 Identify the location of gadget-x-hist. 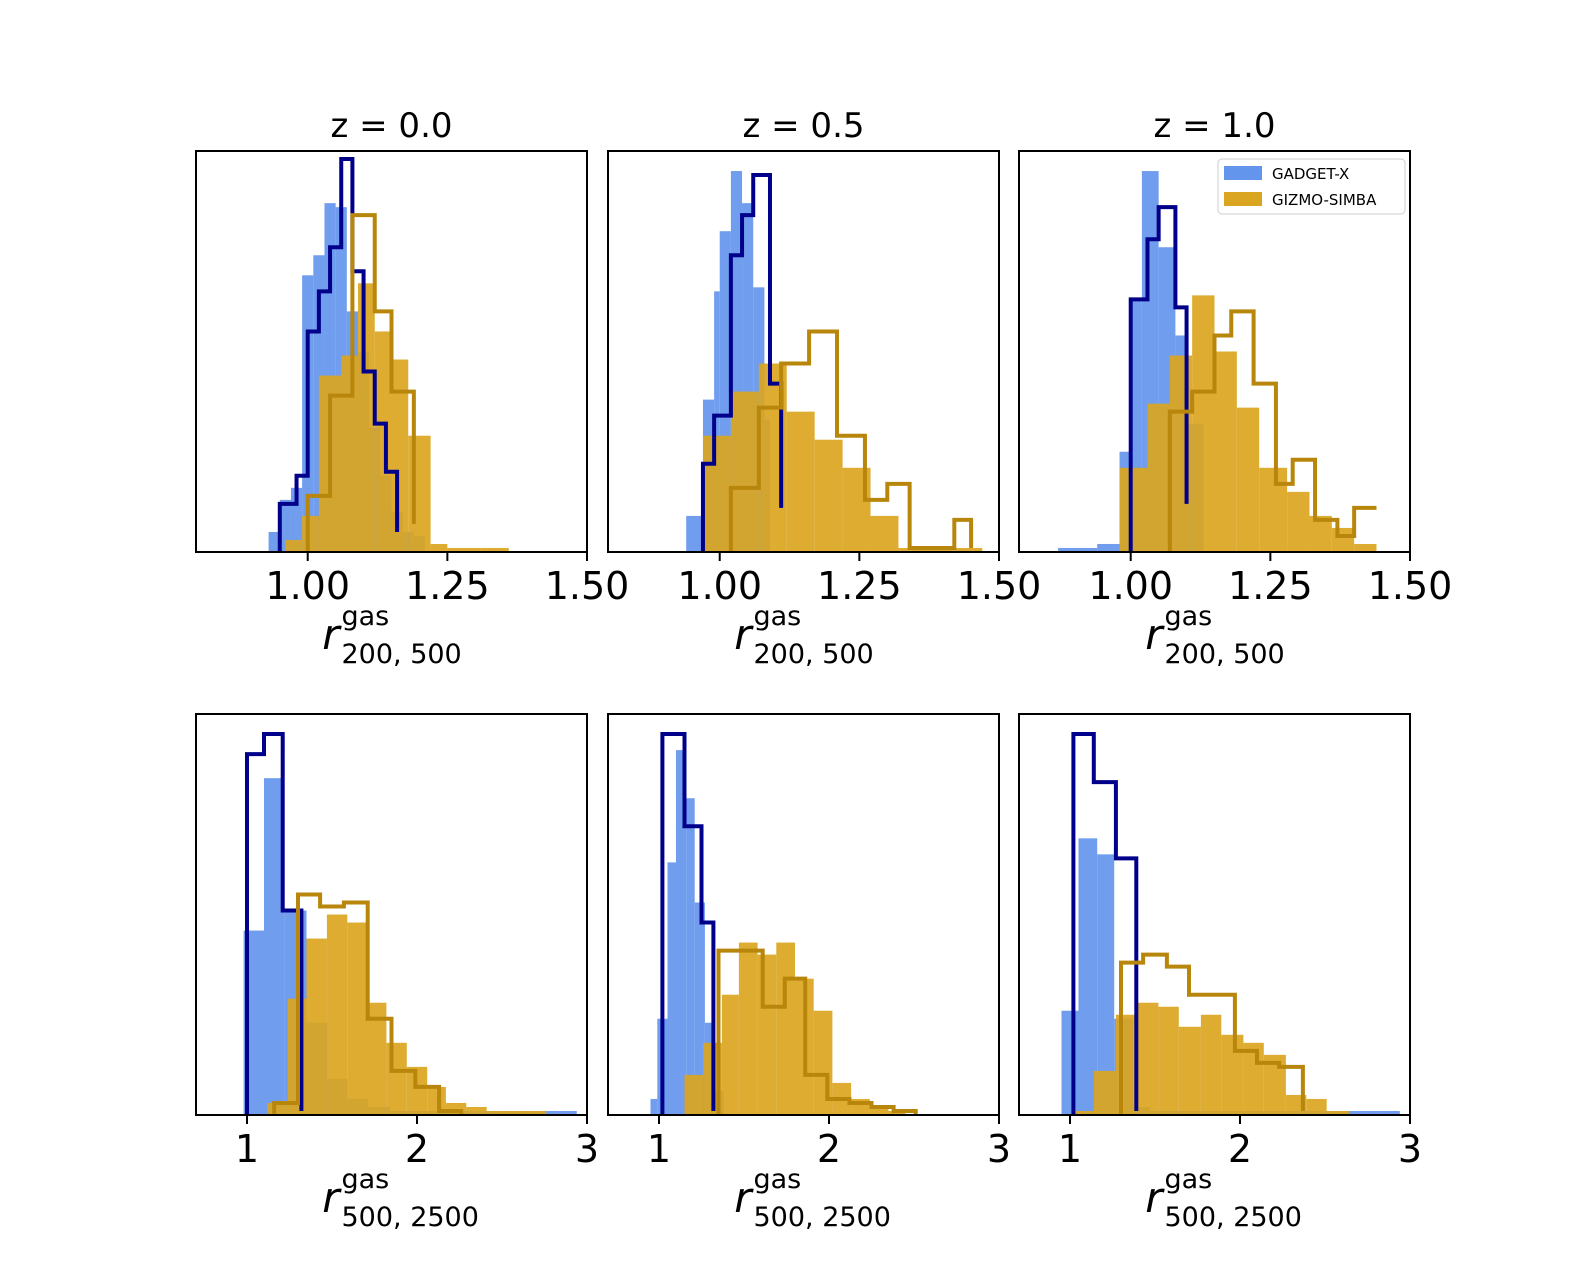
(1230, 976).